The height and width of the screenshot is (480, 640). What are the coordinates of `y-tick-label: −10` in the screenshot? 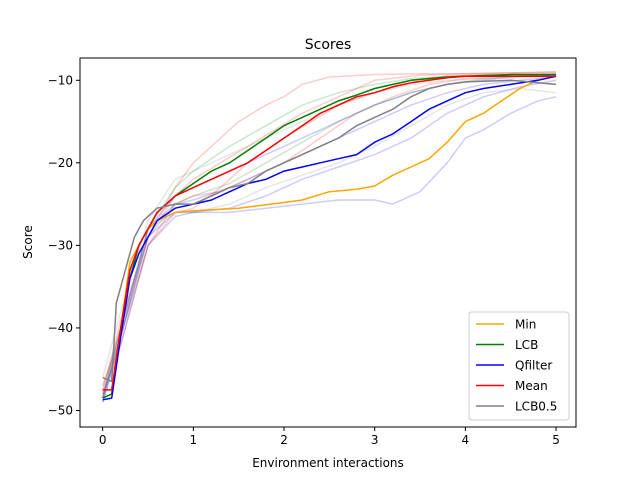 It's located at (60, 80).